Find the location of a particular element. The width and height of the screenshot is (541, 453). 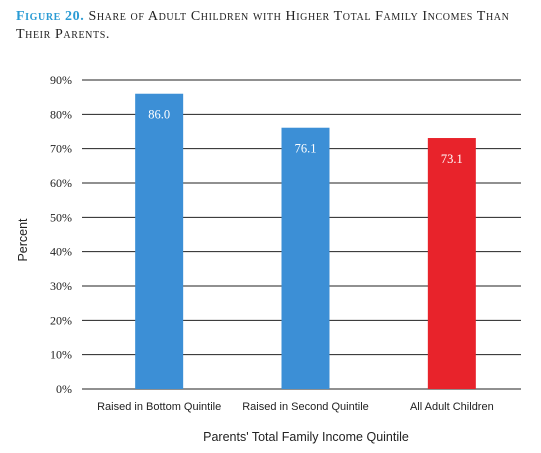

y-tick-label: 20% is located at coordinates (61, 320).